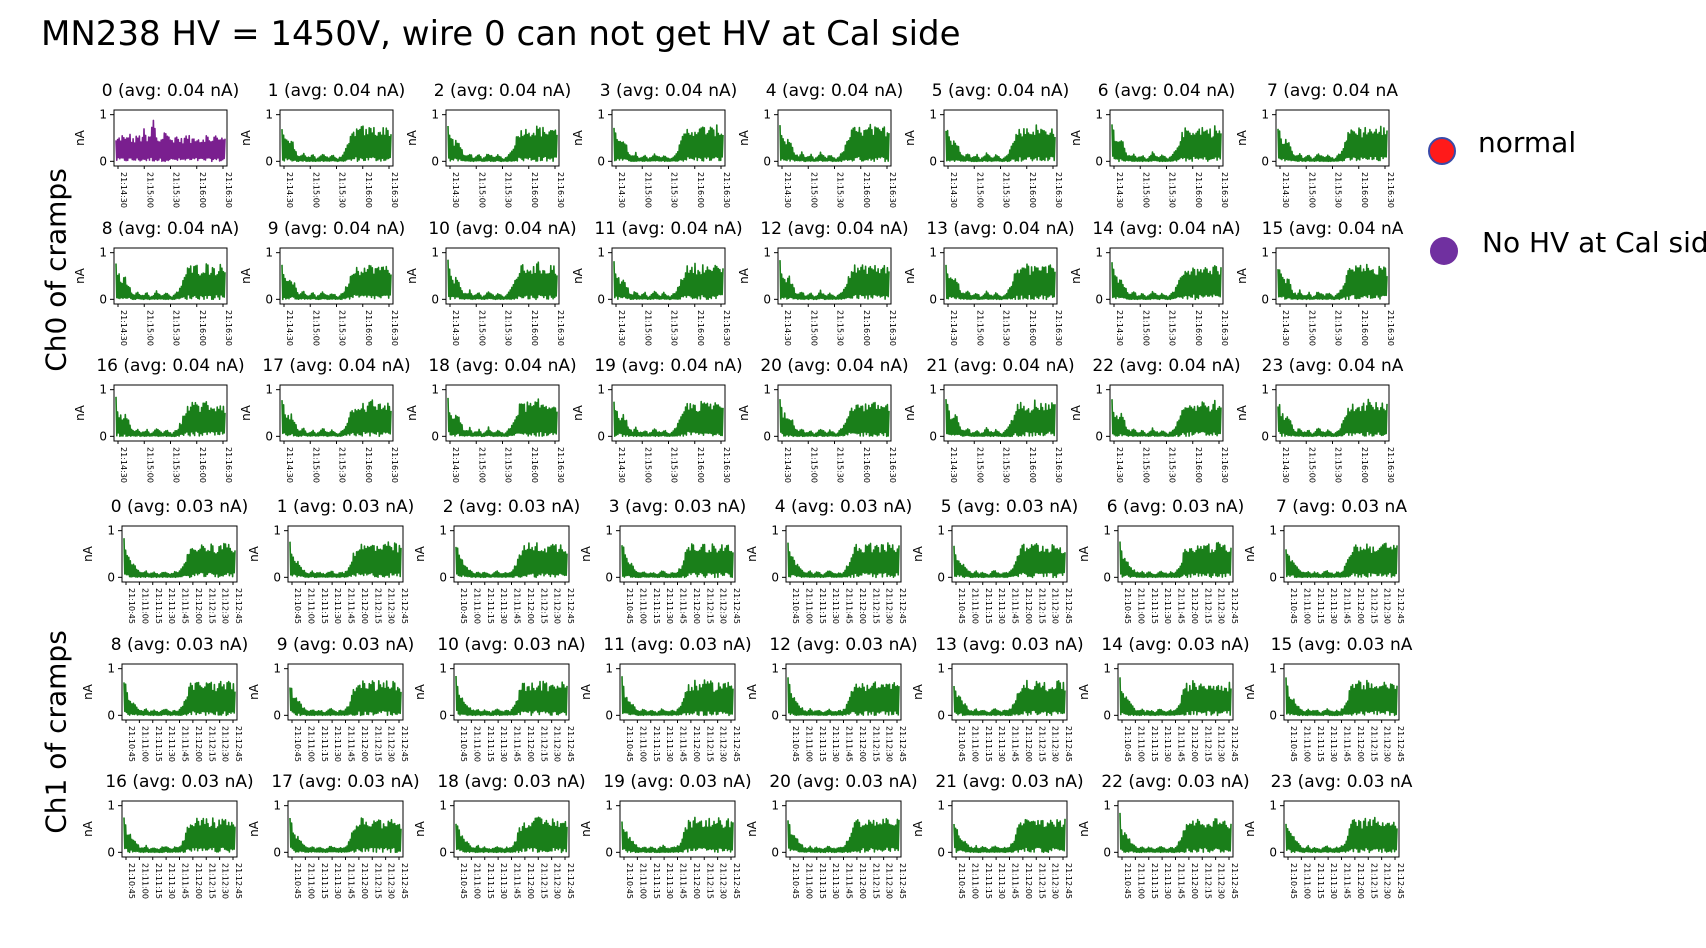 This screenshot has width=1706, height=948. I want to click on legend-label-normal: normal, so click(1527, 142).